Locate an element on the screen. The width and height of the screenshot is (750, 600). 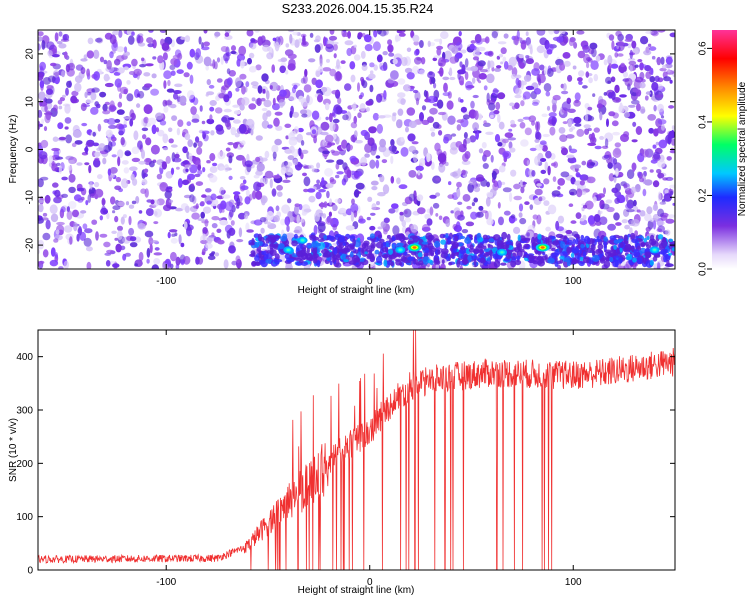
heatmap-hotspot is located at coordinates (542, 247).